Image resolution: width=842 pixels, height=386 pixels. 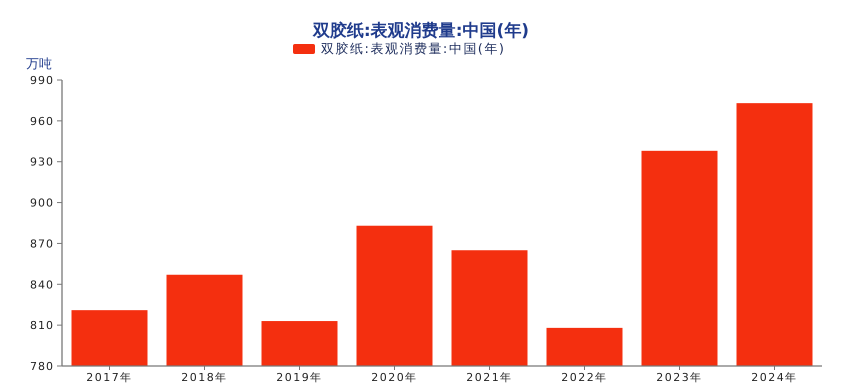 What do you see at coordinates (489, 377) in the screenshot?
I see `x-tick-label: 2021年` at bounding box center [489, 377].